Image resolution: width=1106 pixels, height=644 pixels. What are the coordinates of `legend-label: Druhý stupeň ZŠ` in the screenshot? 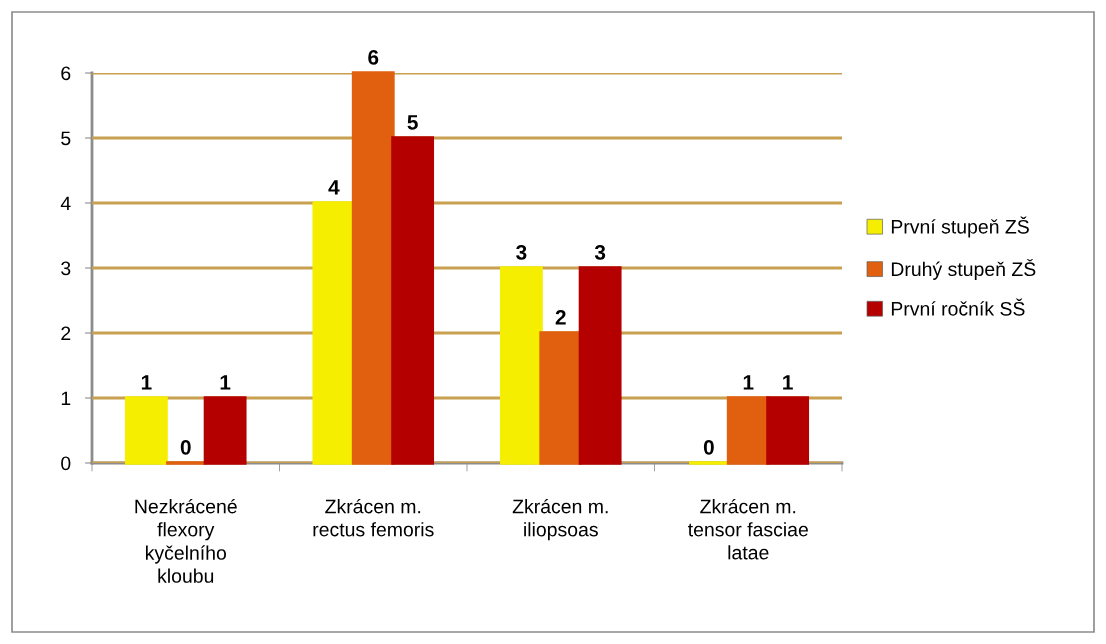 It's located at (963, 269).